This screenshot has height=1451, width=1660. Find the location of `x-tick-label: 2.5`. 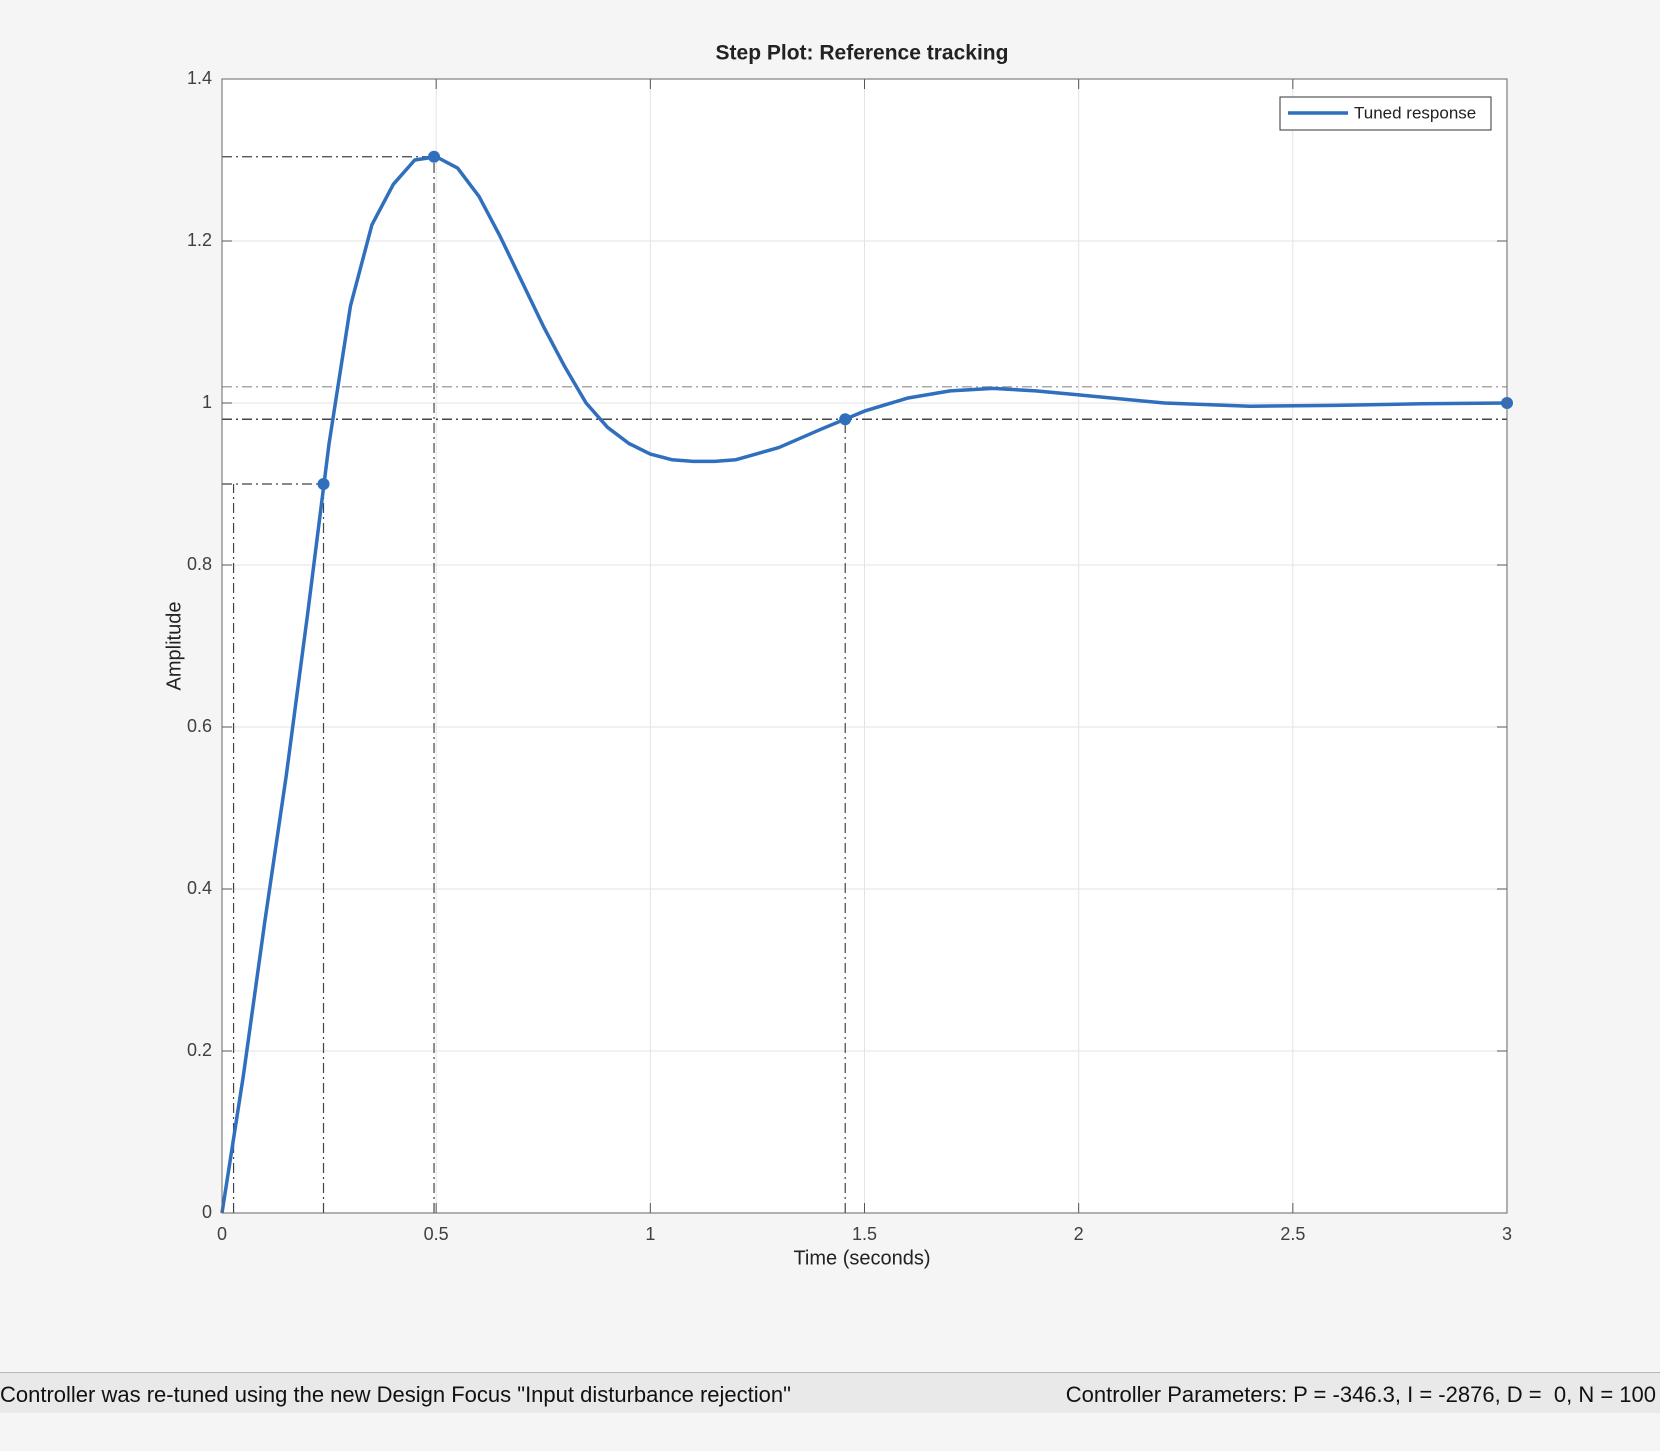

x-tick-label: 2.5 is located at coordinates (1292, 1234).